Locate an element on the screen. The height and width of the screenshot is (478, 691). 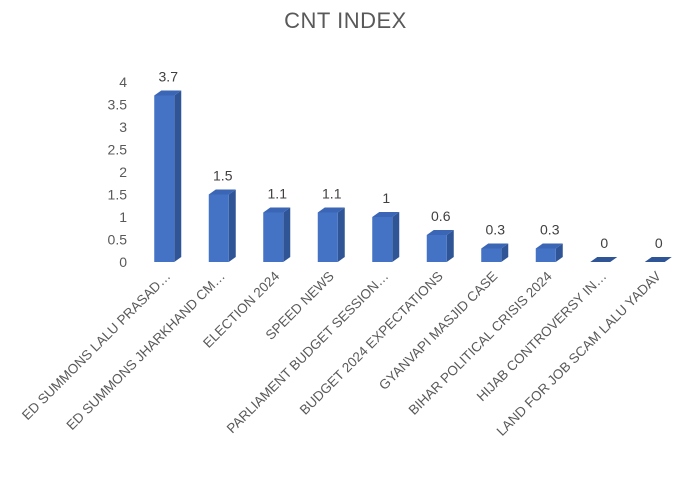
y-tick-label: 2 is located at coordinates (123, 172).